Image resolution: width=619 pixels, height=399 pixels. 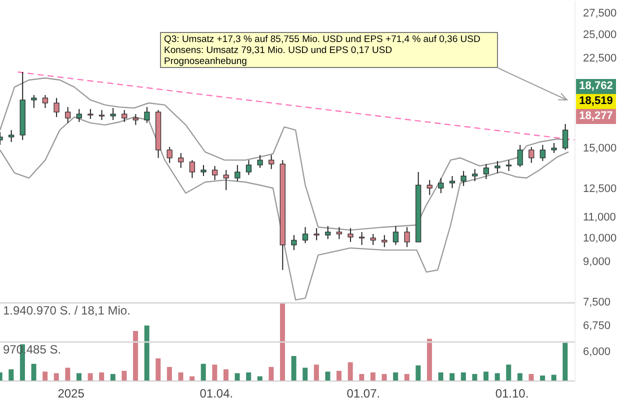 What do you see at coordinates (600, 189) in the screenshot?
I see `y-tick-label: 12,500` at bounding box center [600, 189].